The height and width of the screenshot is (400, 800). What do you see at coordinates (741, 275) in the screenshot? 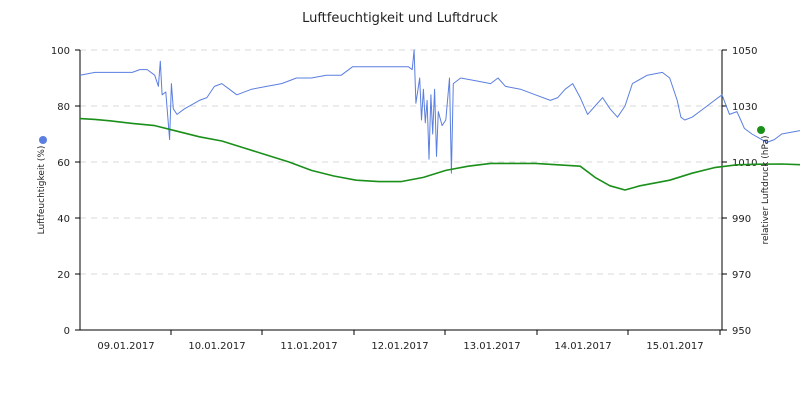
I see `right-tick-label: 970` at bounding box center [741, 275].